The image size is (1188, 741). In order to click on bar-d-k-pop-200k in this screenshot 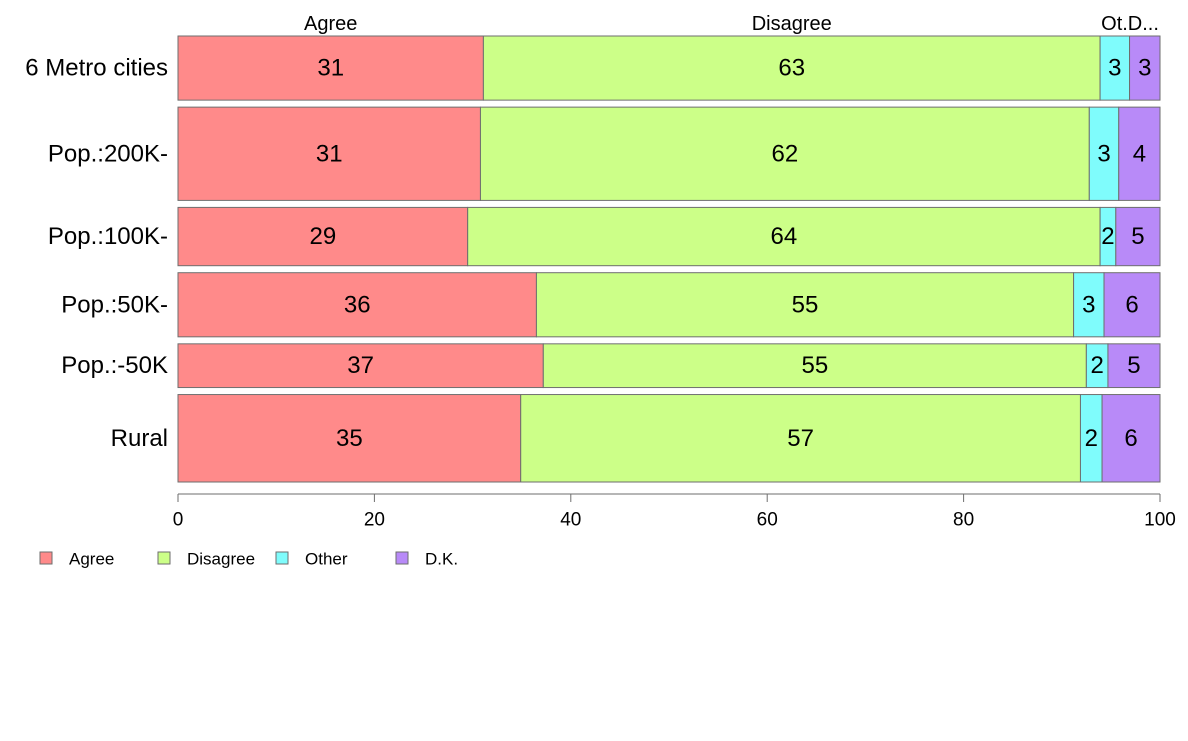, I will do `click(1139, 153)`.